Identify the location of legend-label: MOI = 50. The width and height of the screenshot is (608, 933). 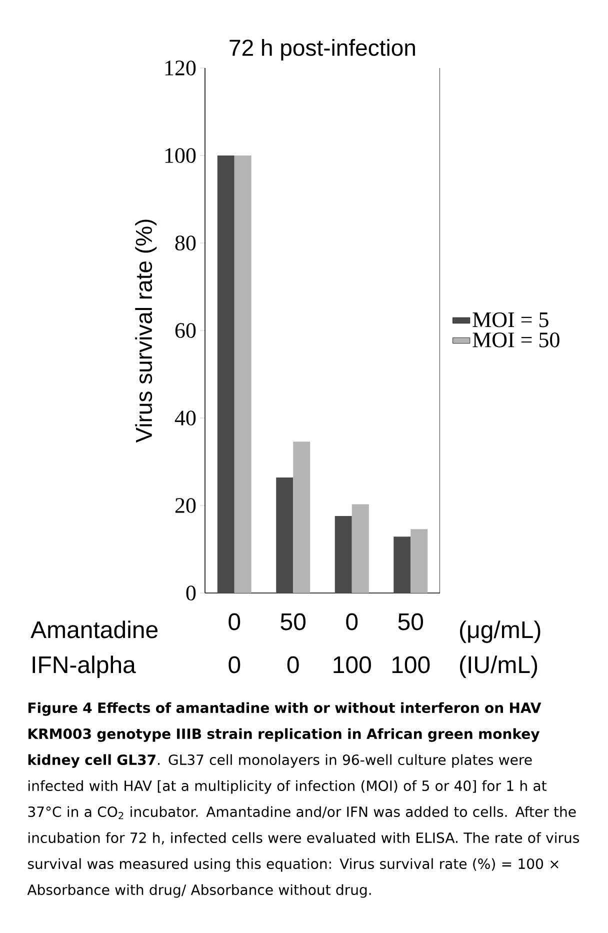
(516, 340).